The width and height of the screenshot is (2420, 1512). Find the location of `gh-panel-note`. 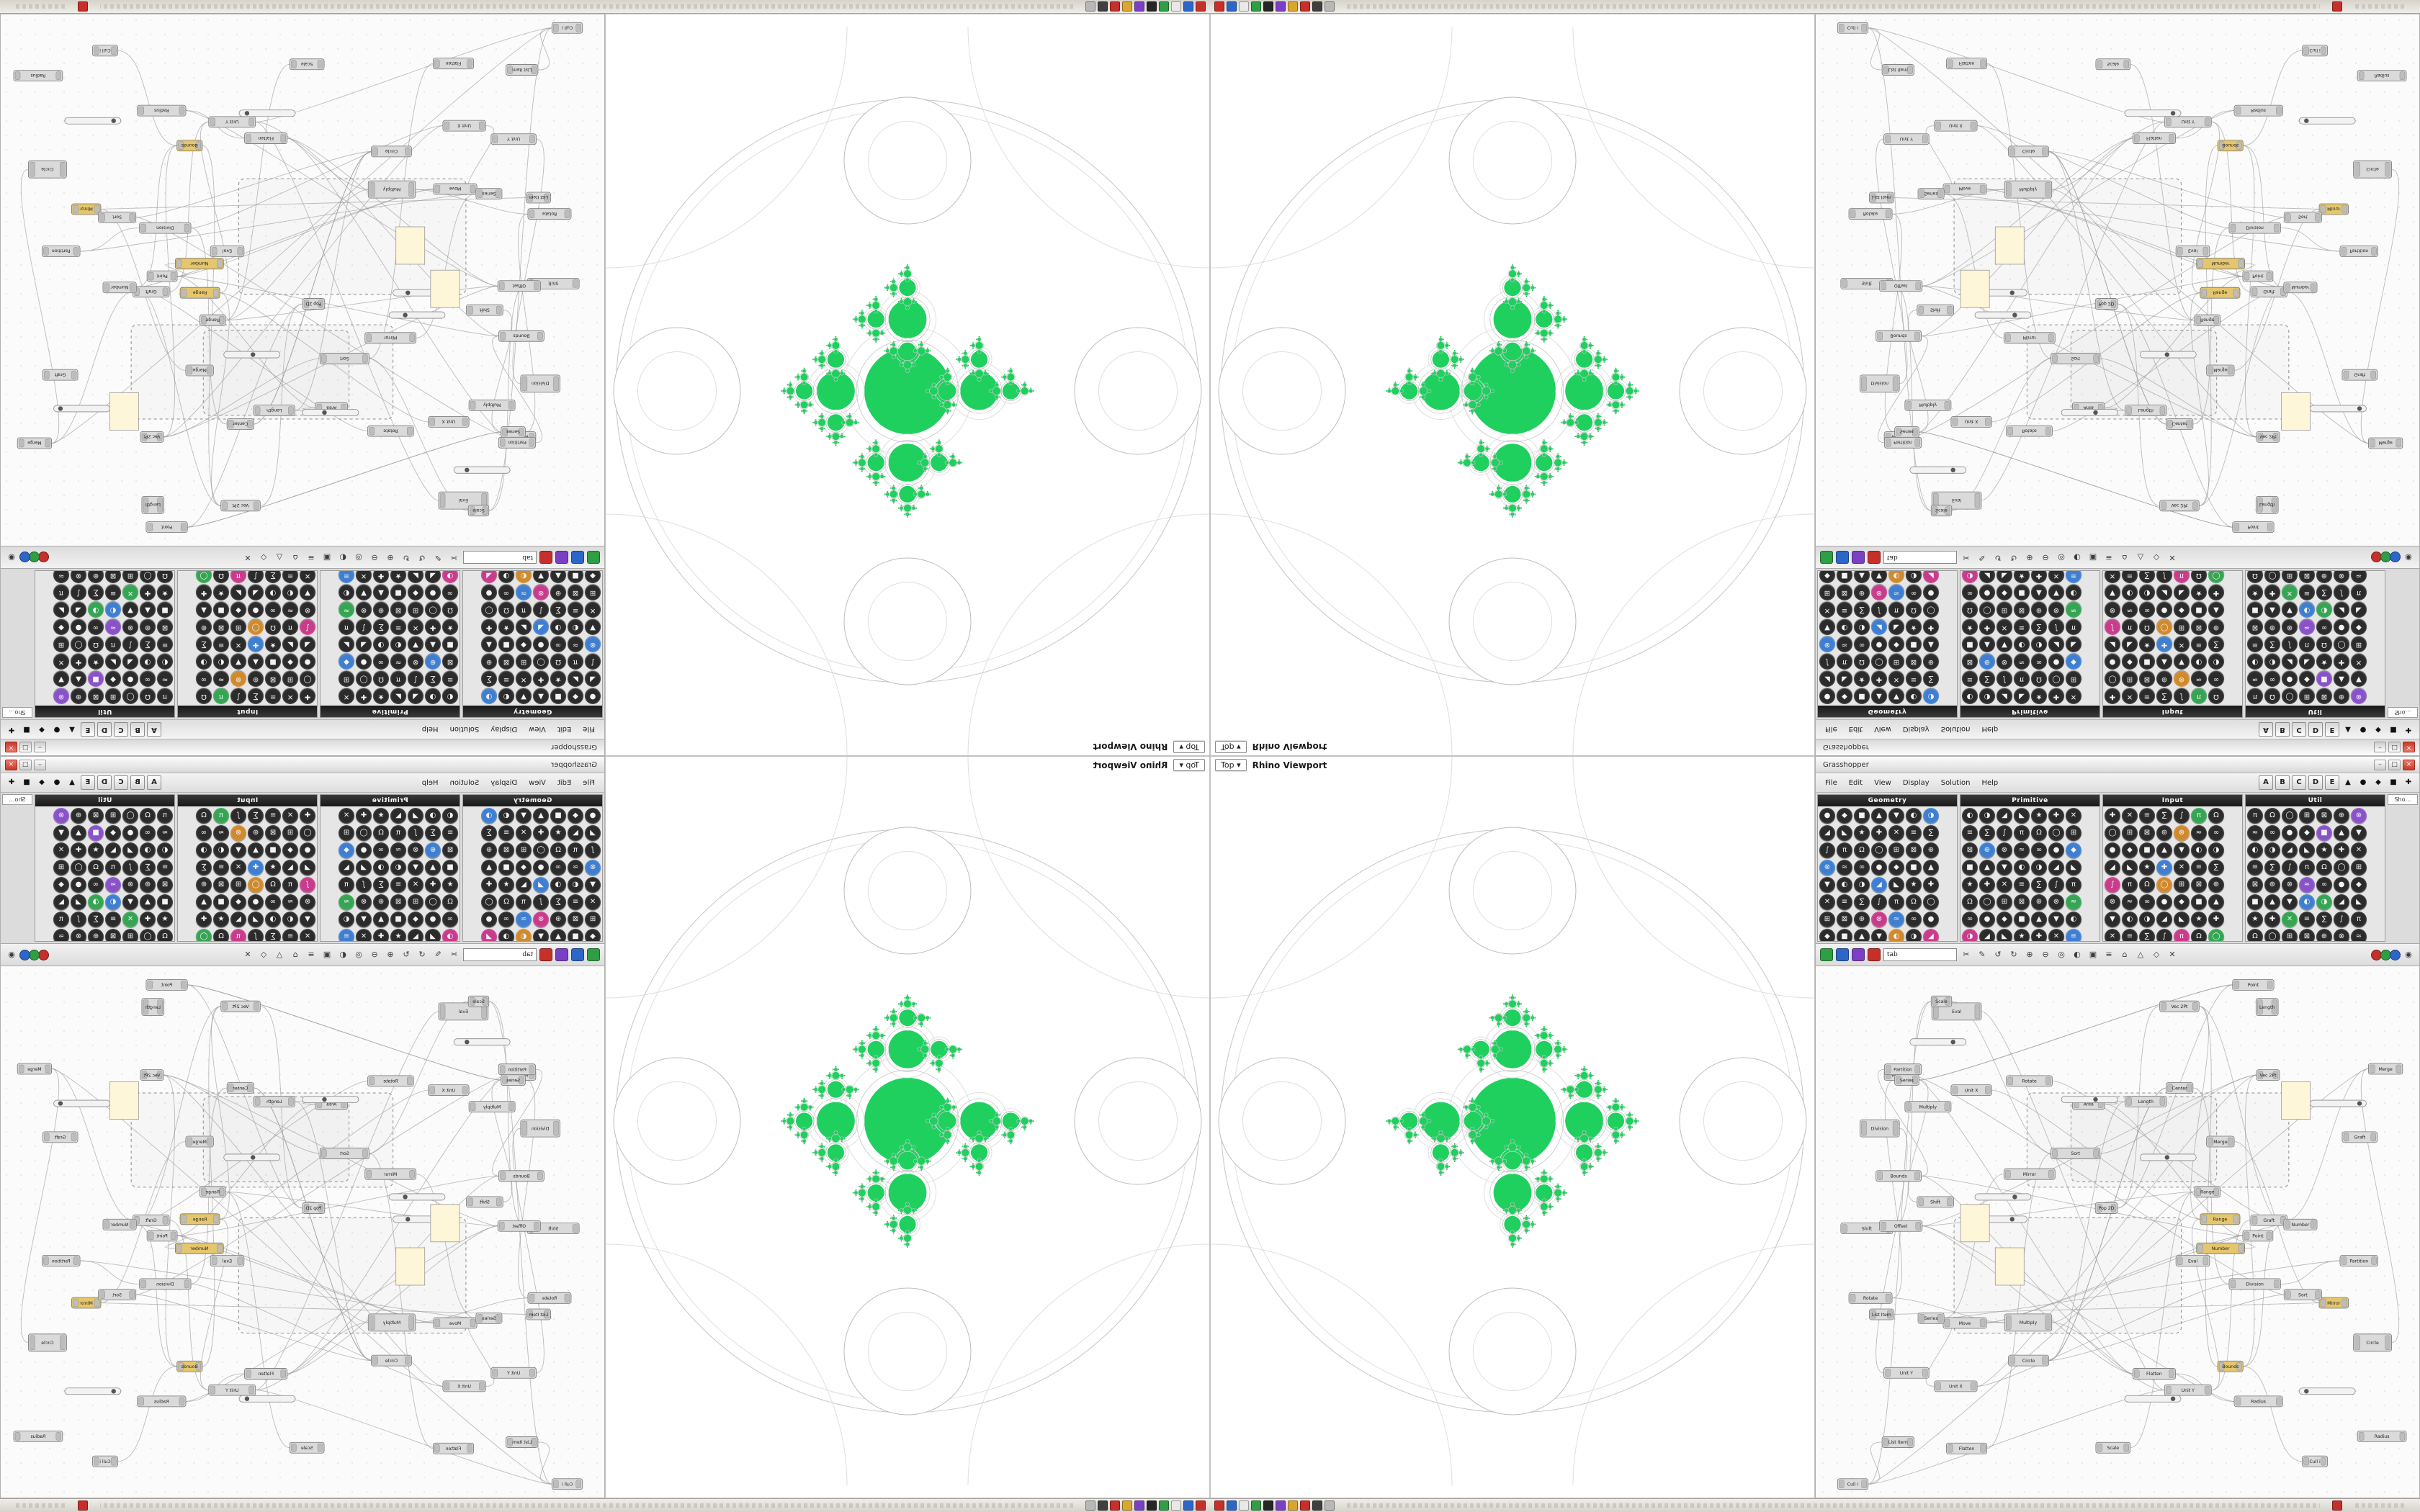

gh-panel-note is located at coordinates (445, 288).